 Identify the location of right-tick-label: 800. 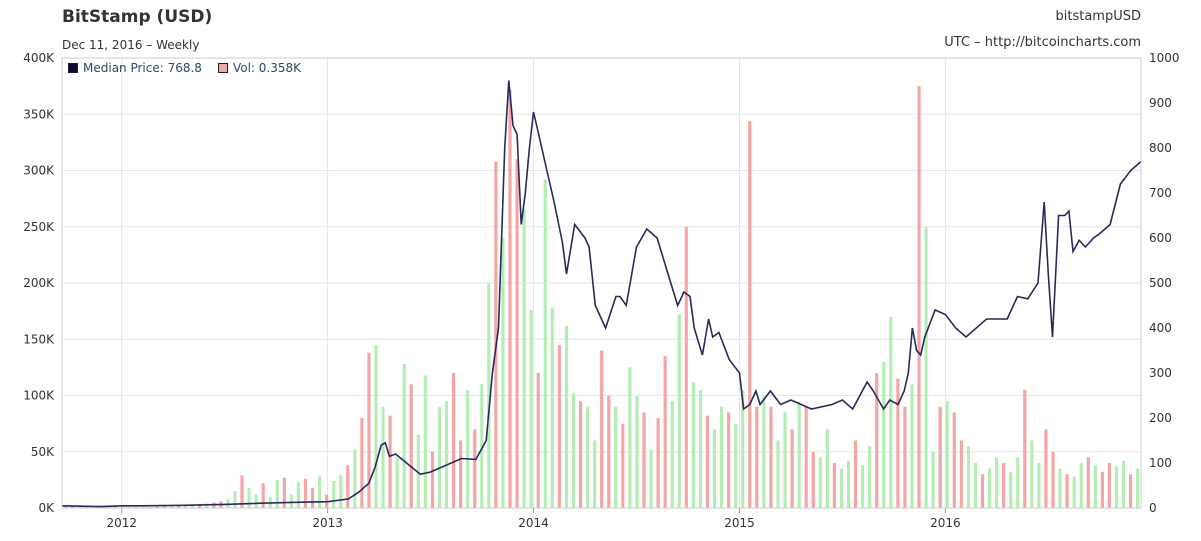
(1160, 148).